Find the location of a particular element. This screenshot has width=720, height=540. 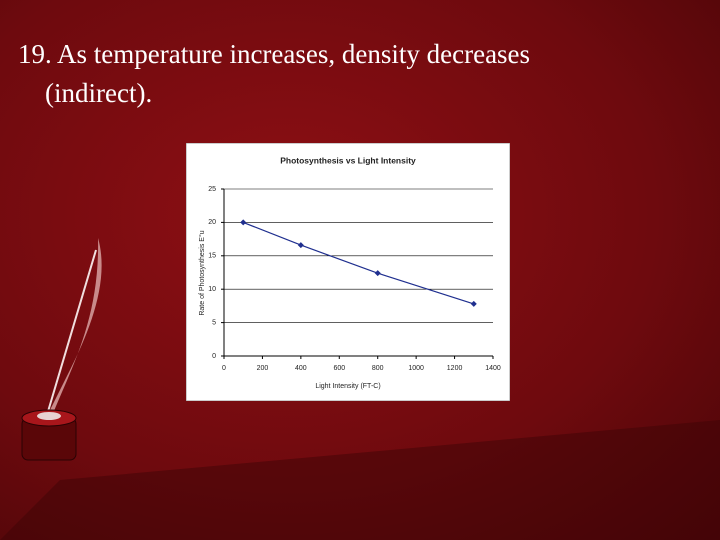

y-tick-label: 10 is located at coordinates (212, 289).